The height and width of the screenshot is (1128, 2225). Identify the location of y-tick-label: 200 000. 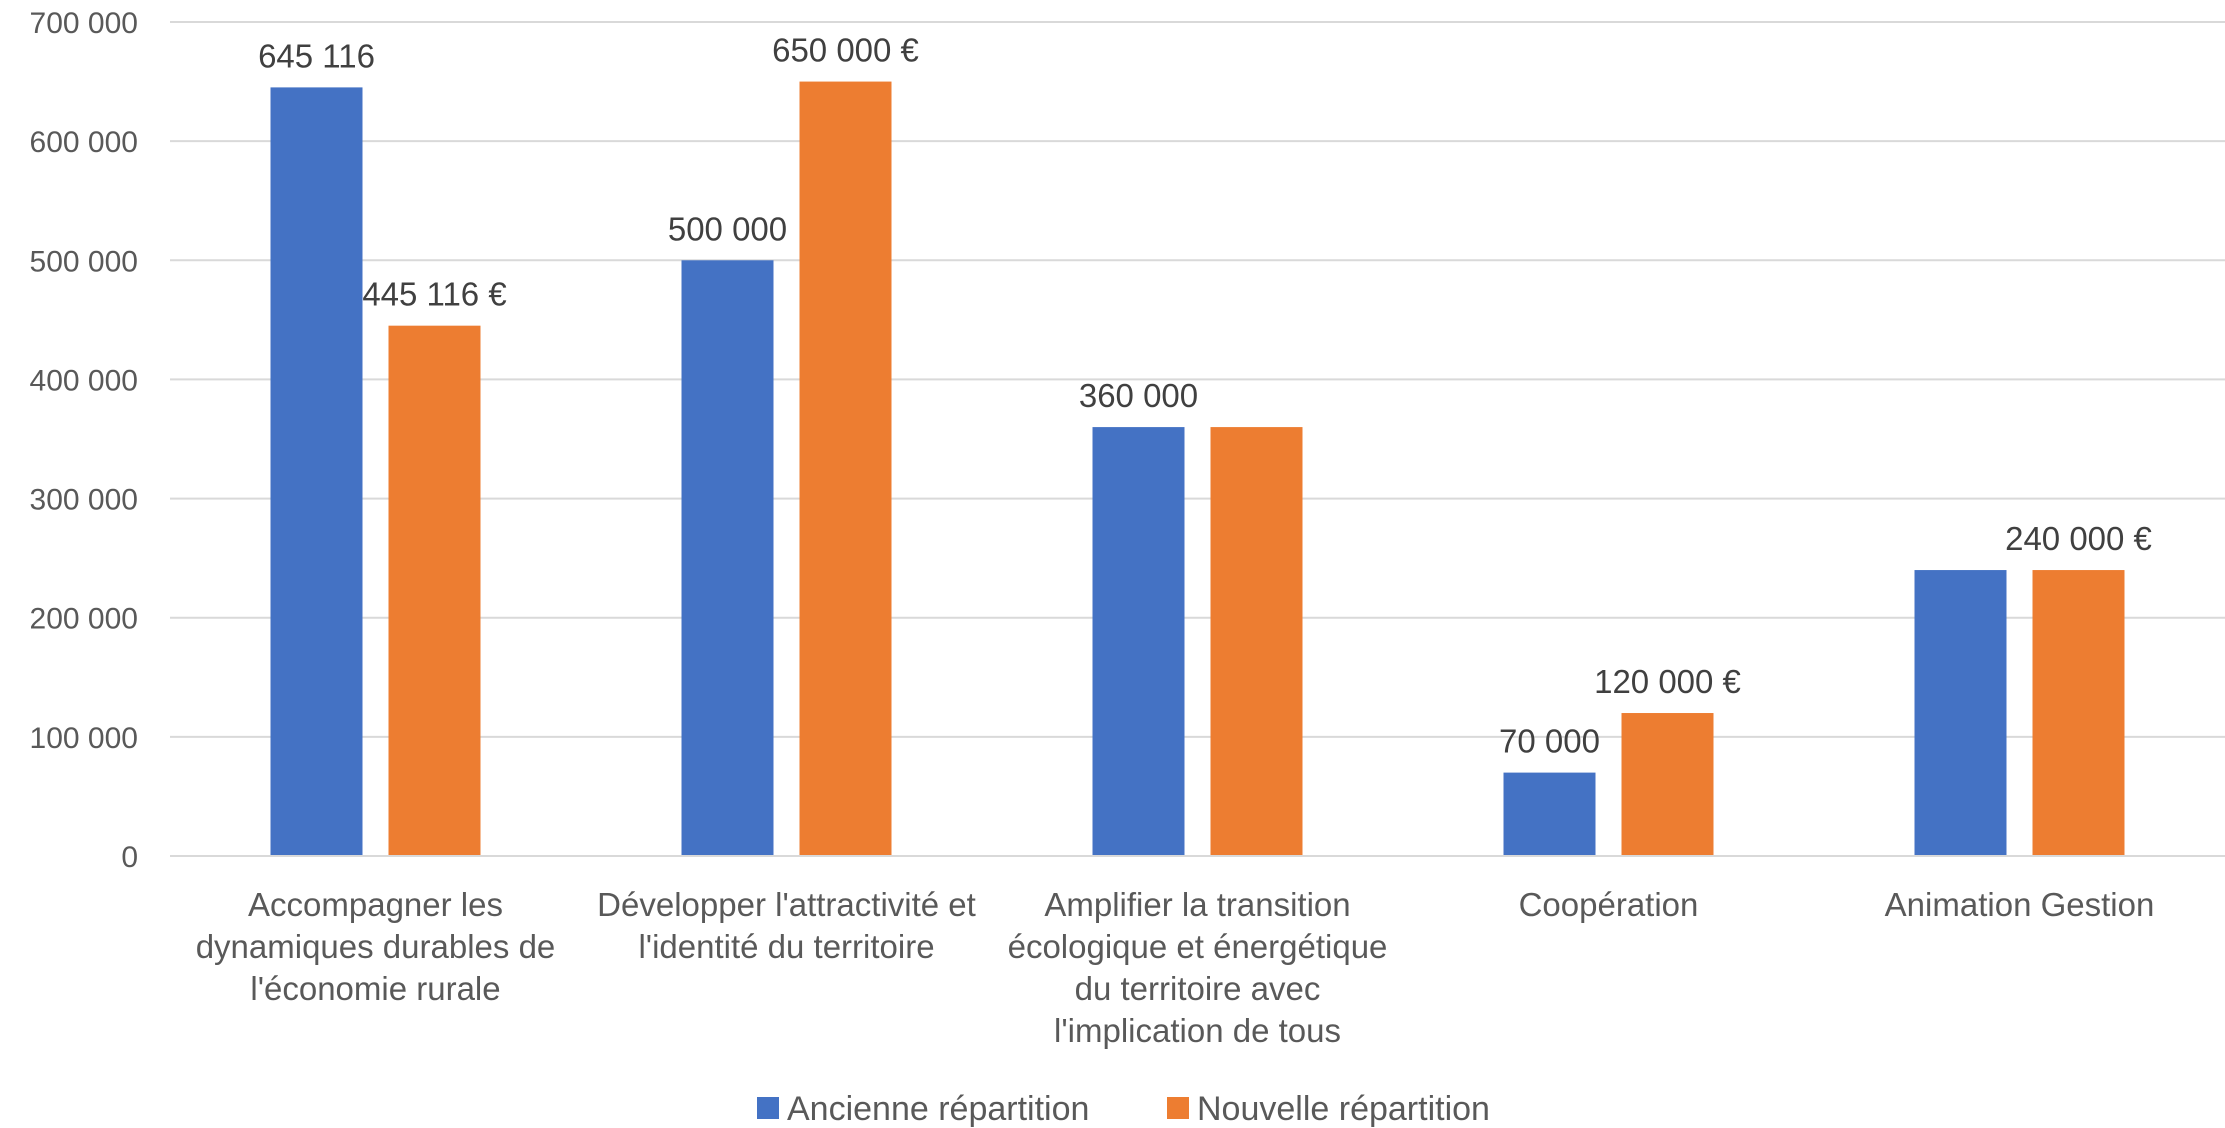
(84, 619).